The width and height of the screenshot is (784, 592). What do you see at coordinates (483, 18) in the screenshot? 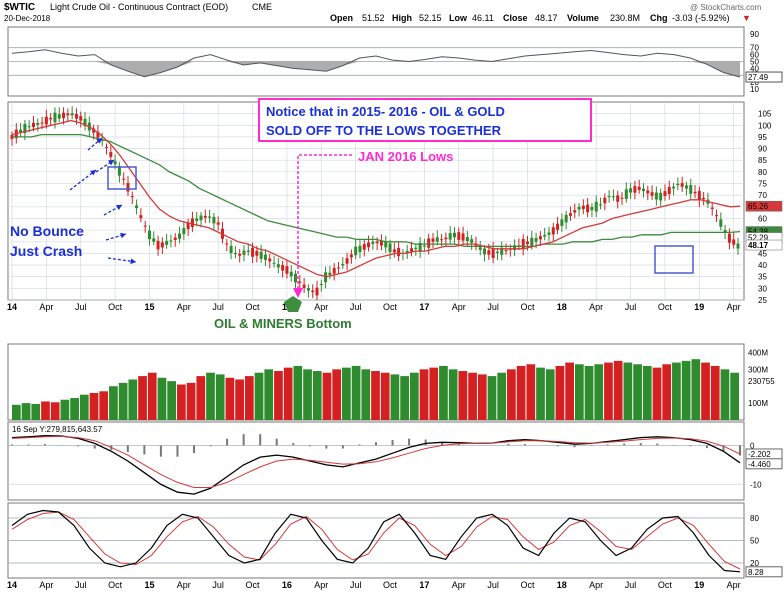
I see `low-value: 46.11` at bounding box center [483, 18].